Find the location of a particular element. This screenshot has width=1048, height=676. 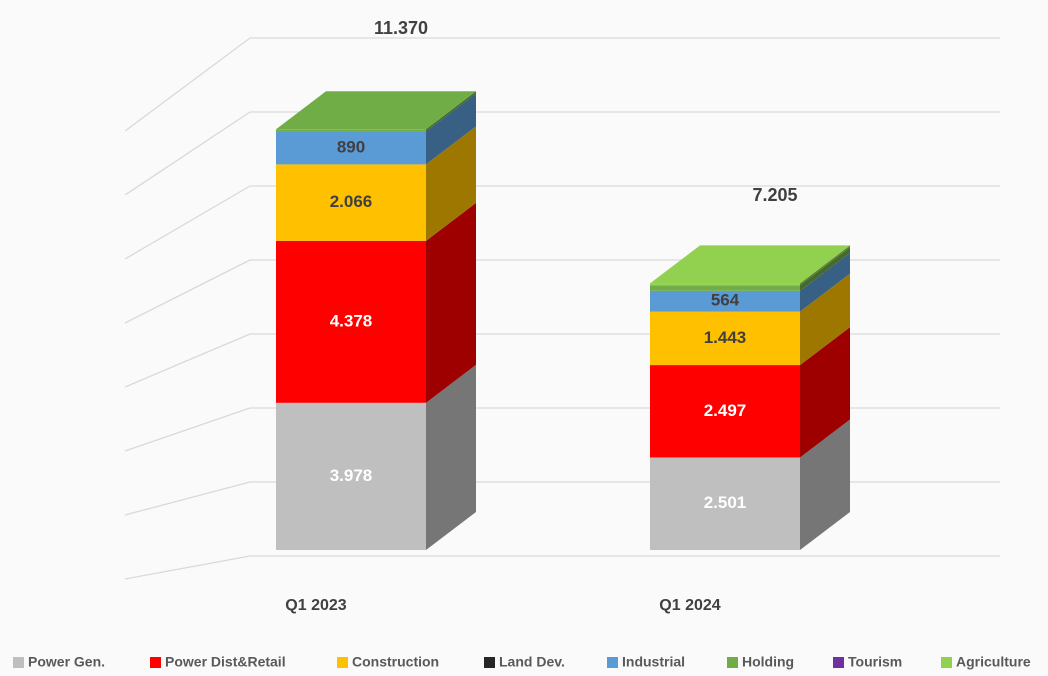

legend-item: Power Dist&Retail is located at coordinates (218, 662).